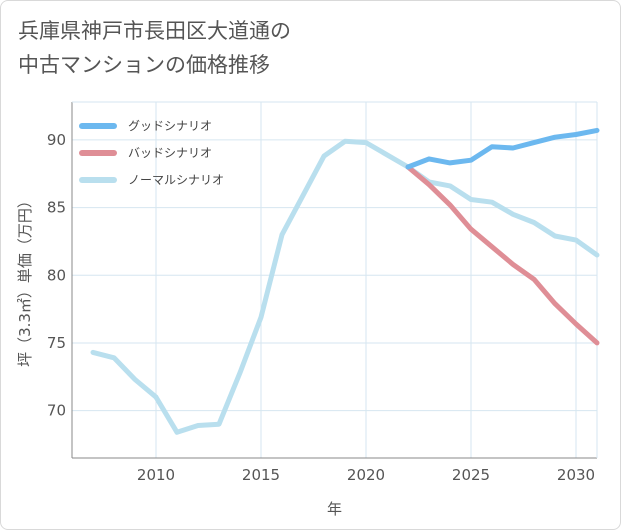 The width and height of the screenshot is (621, 530). What do you see at coordinates (261, 475) in the screenshot?
I see `x-tick-label: 2015` at bounding box center [261, 475].